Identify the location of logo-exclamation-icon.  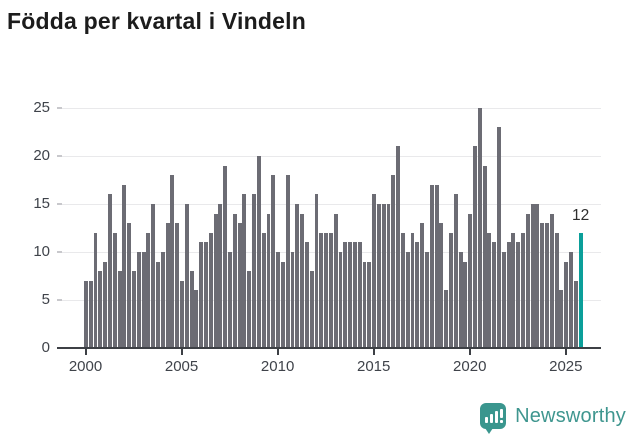
(502, 413).